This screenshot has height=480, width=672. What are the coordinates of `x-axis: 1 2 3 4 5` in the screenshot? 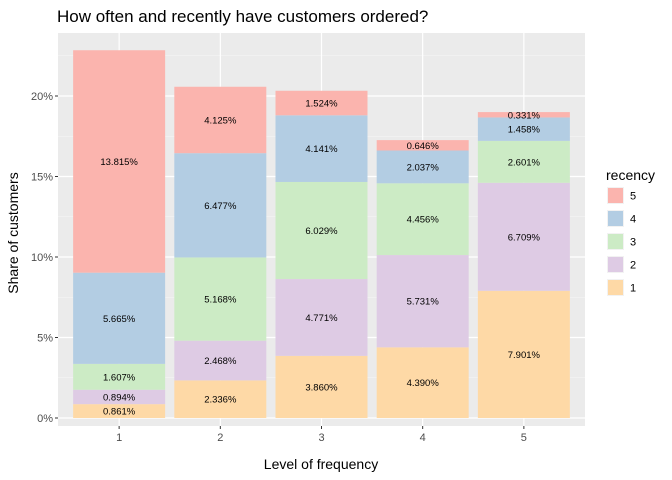 It's located at (321, 435).